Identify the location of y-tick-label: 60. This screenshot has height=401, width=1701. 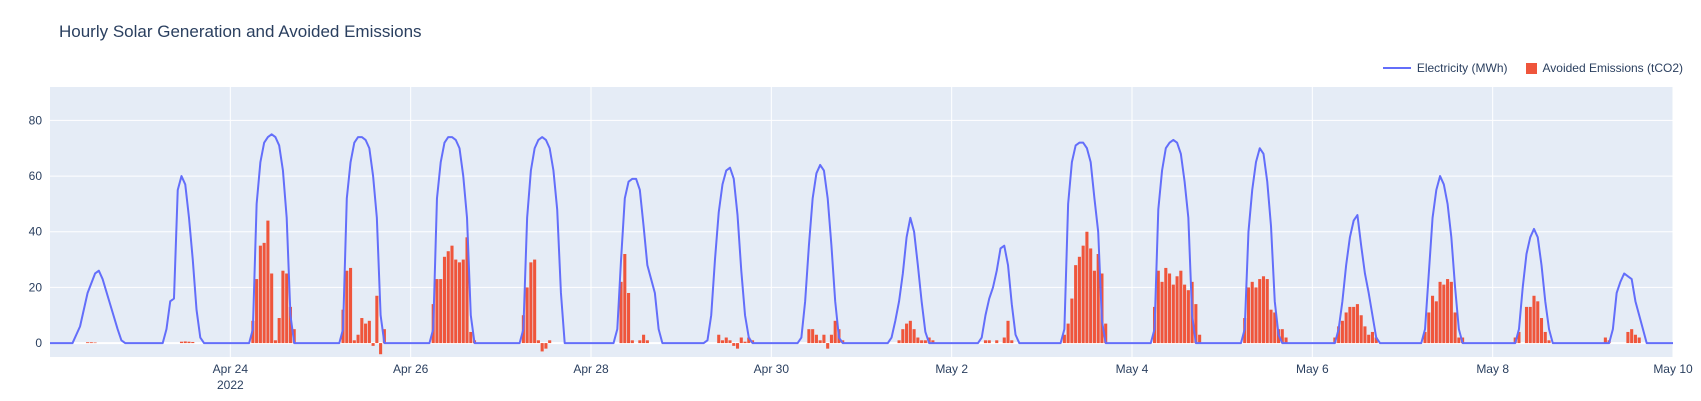
(36, 176).